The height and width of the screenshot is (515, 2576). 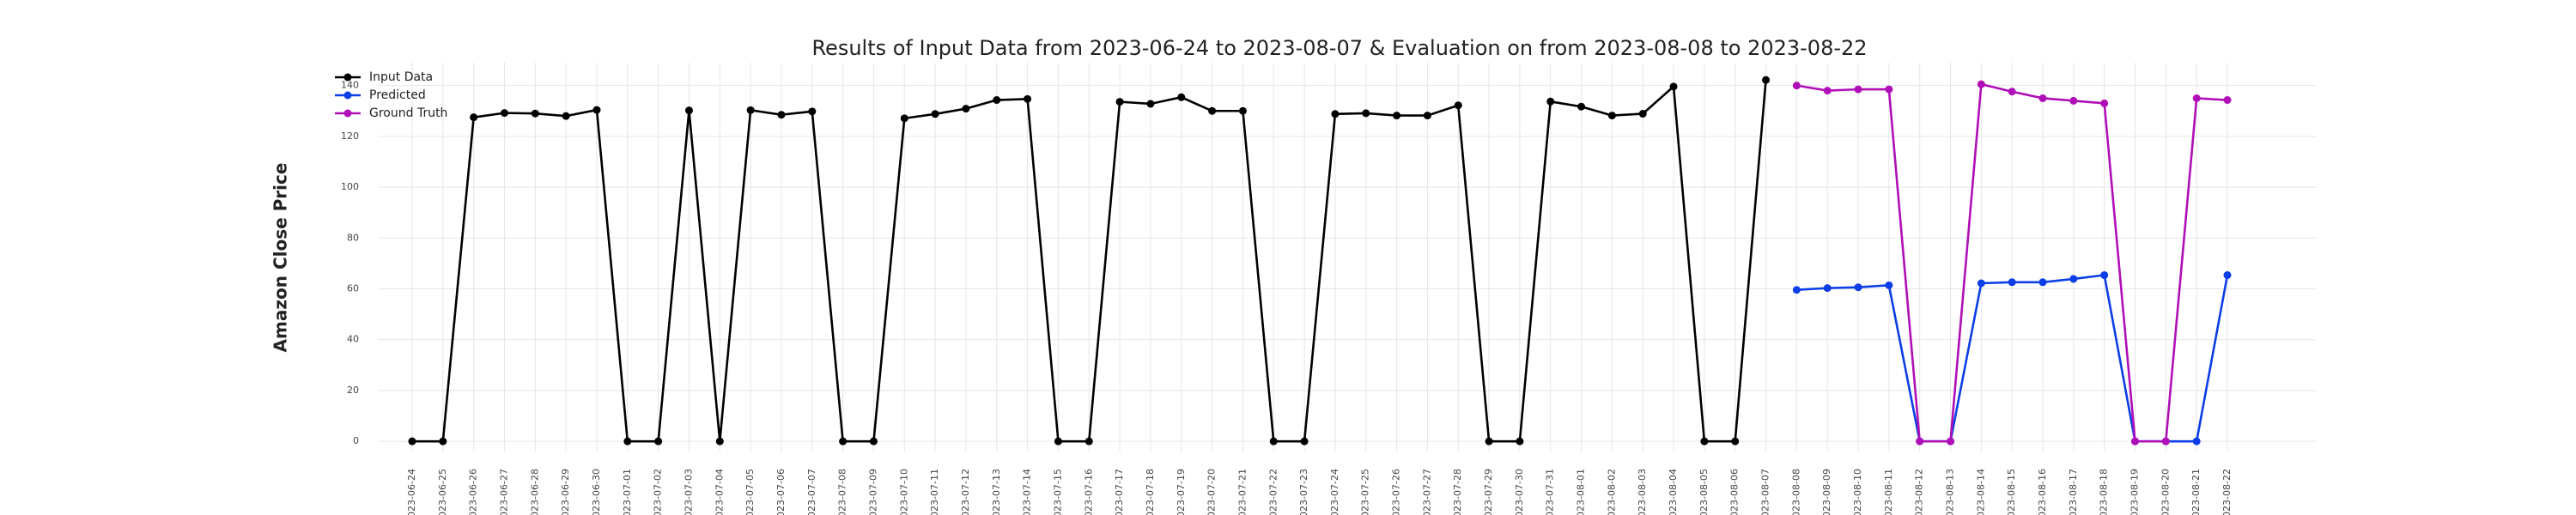 I want to click on x-tick-label: 2023-07-22, so click(x=1273, y=492).